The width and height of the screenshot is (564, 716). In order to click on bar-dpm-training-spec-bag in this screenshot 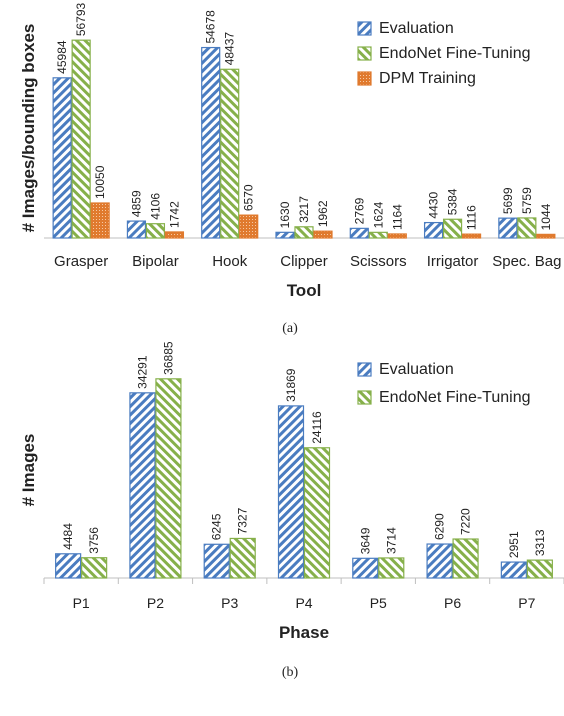, I will do `click(546, 236)`.